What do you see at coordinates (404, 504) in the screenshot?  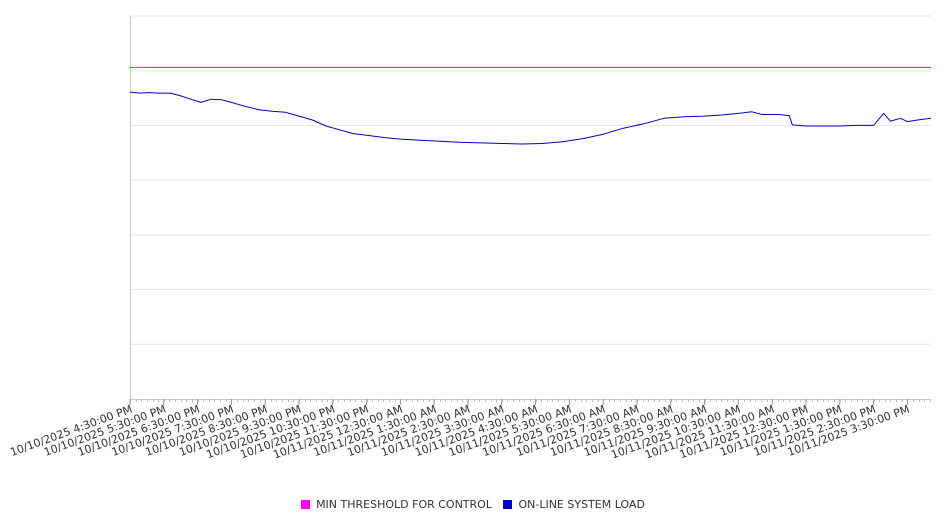 I see `legend-label-threshold: MIN THRESHOLD FOR CONTROL` at bounding box center [404, 504].